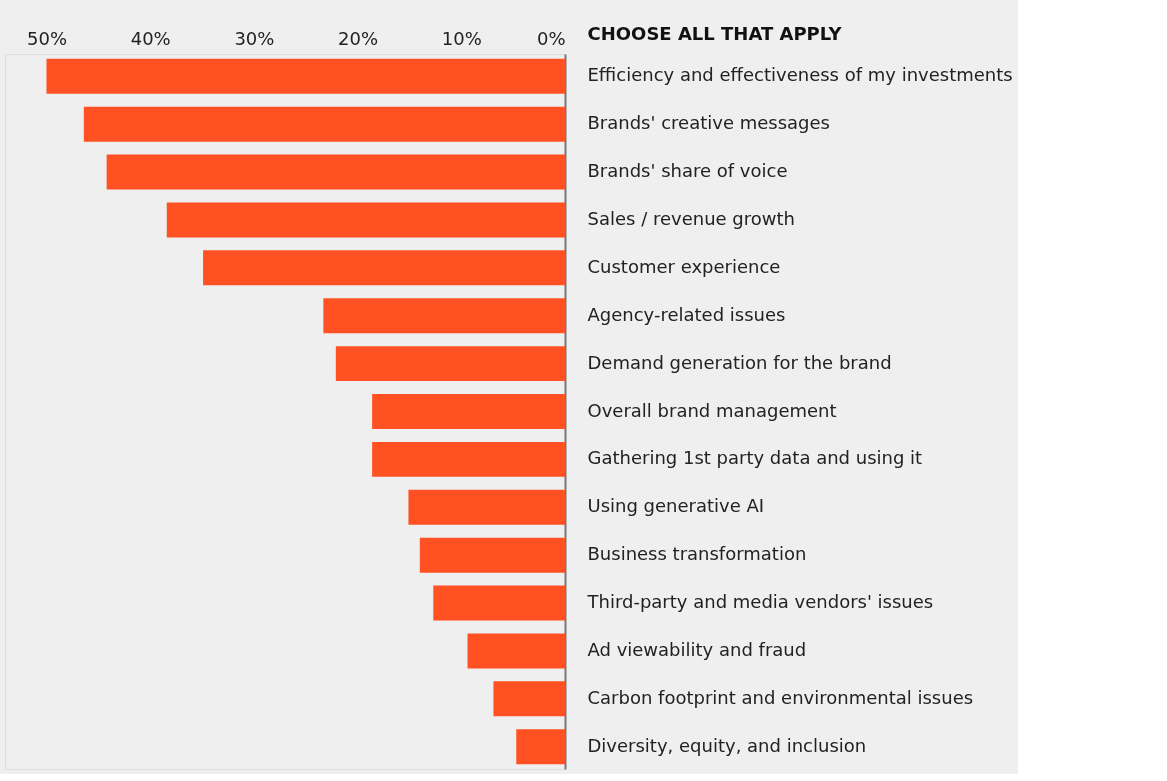 The image size is (1167, 781). I want to click on x-tick-label: 30%, so click(254, 38).